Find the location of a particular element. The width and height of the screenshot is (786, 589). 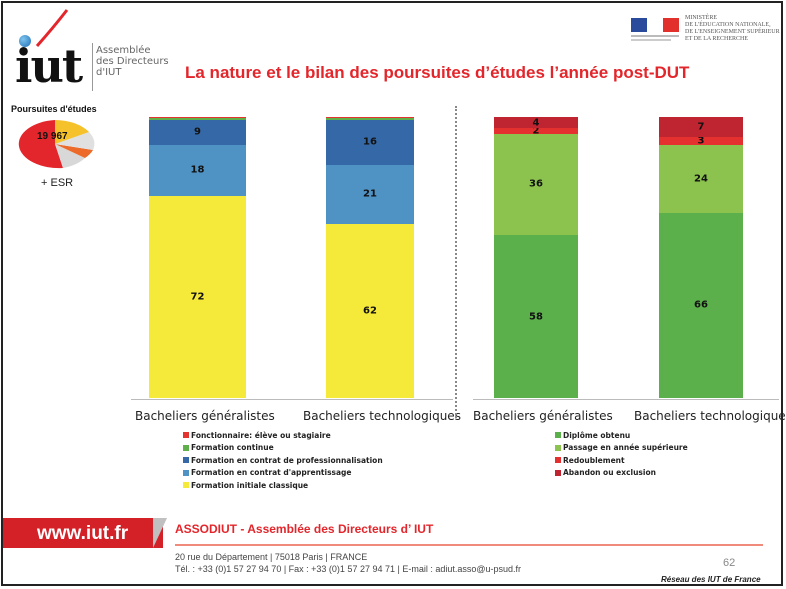

data-label: 2 is located at coordinates (536, 131).